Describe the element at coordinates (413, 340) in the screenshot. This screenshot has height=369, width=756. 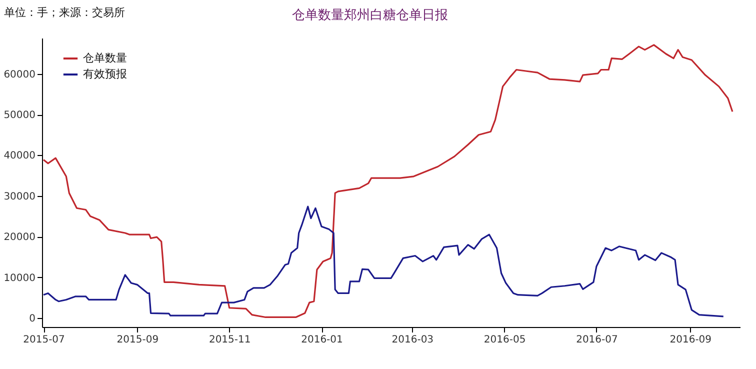
I see `x-tick-label: 2016-03` at that location.